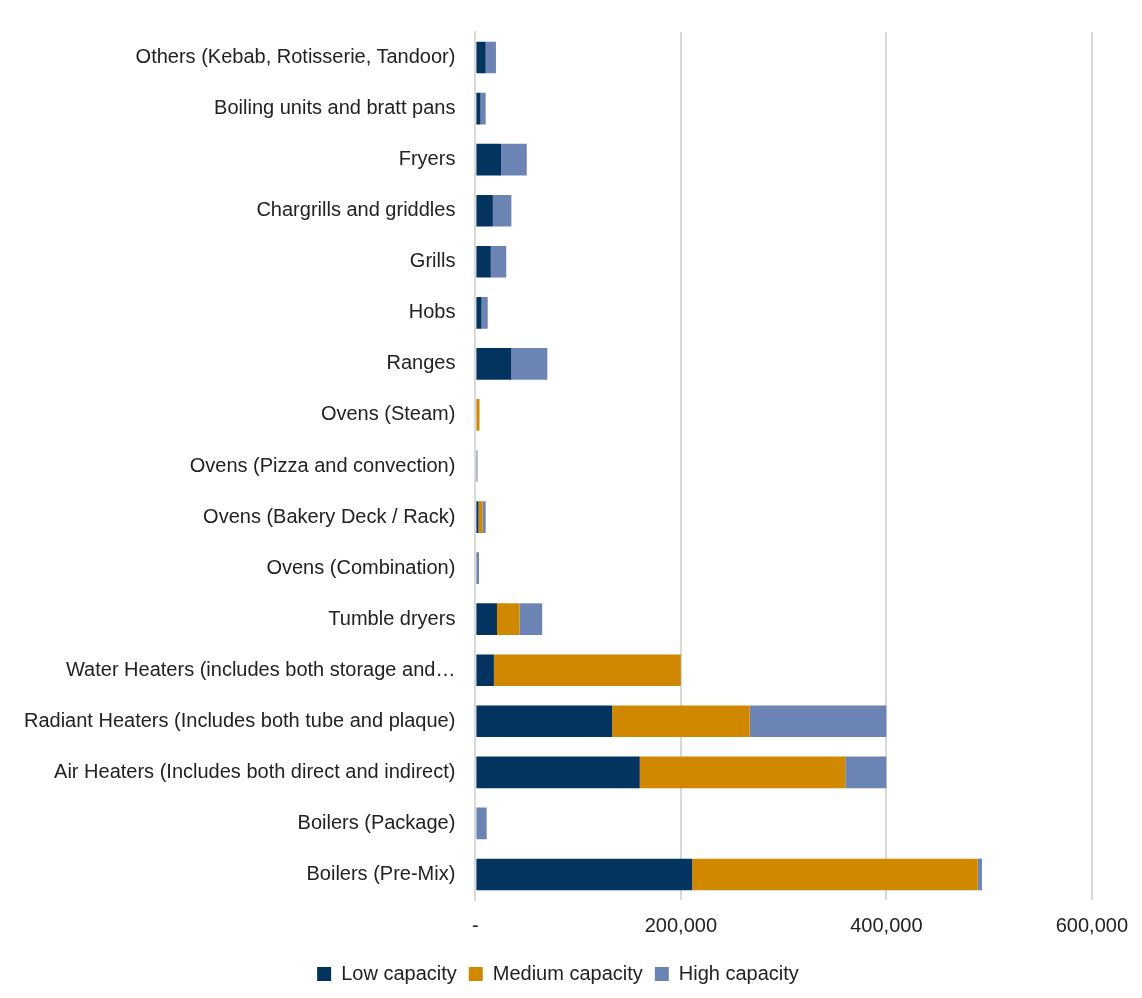  Describe the element at coordinates (255, 770) in the screenshot. I see `y-tick-label: Air Heaters (Includes both direct and indirect)` at that location.